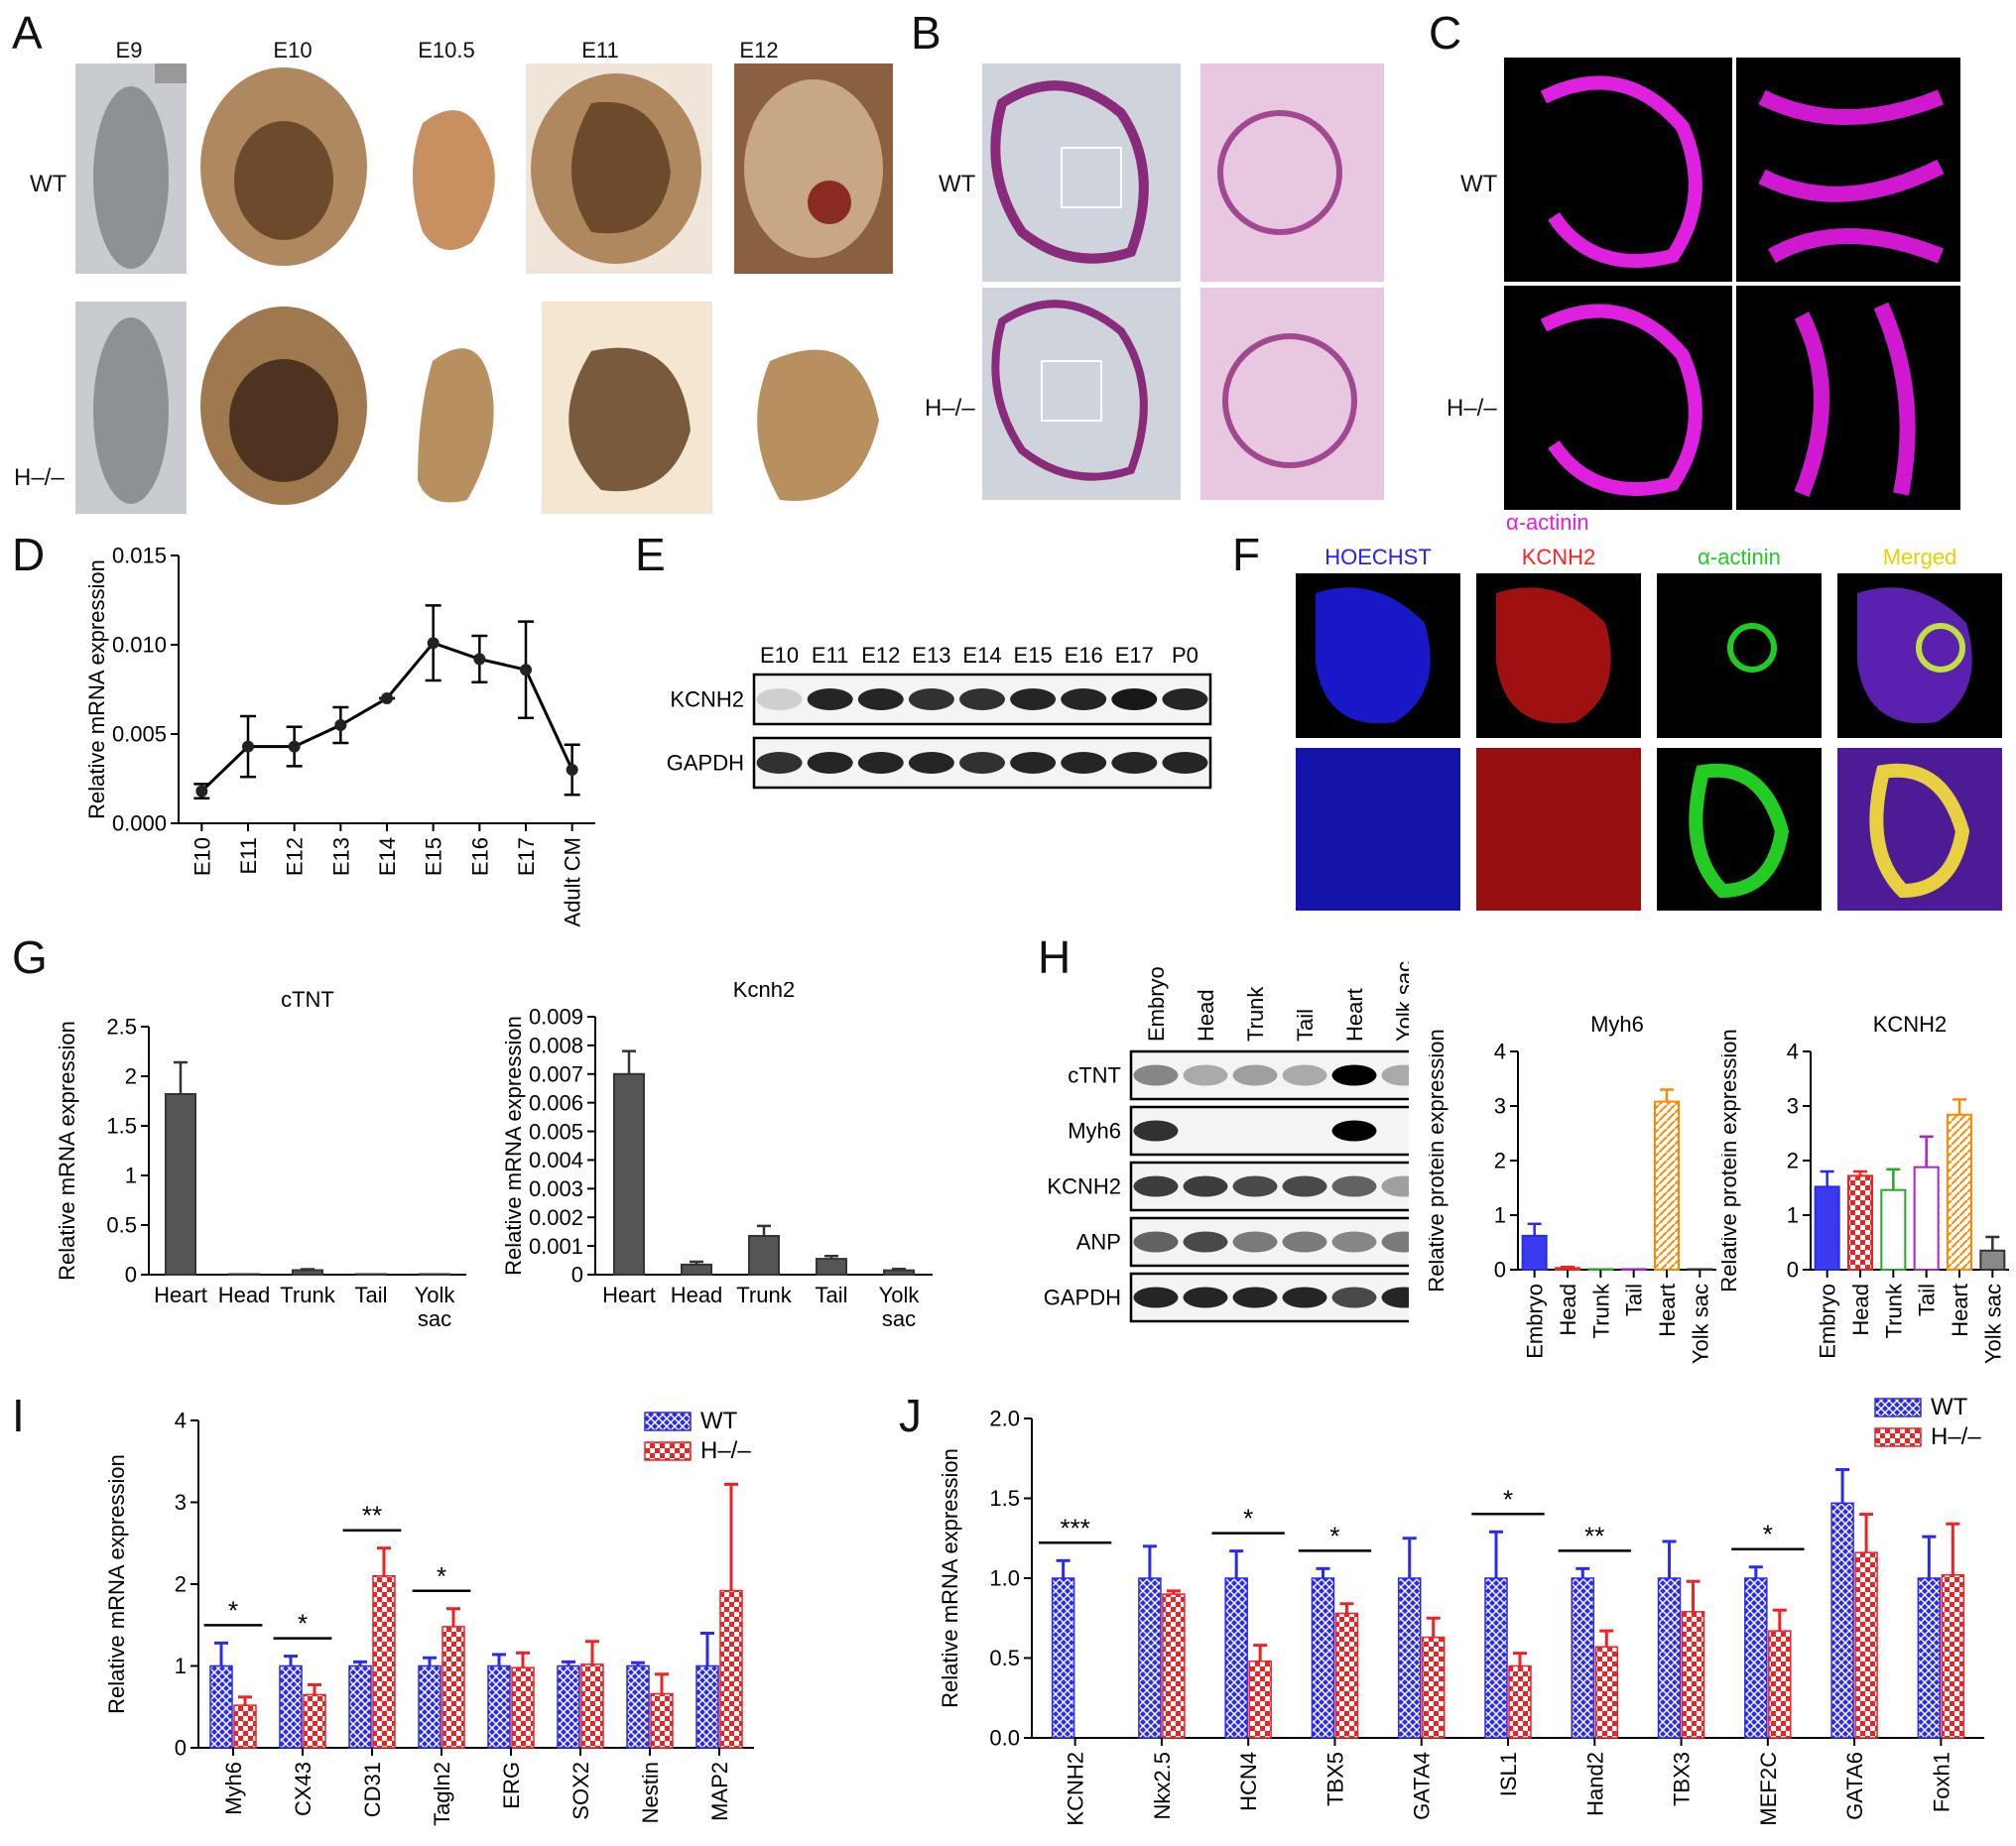 Image resolution: width=2016 pixels, height=1846 pixels. What do you see at coordinates (880, 655) in the screenshot?
I see `blot-lane-label: E12` at bounding box center [880, 655].